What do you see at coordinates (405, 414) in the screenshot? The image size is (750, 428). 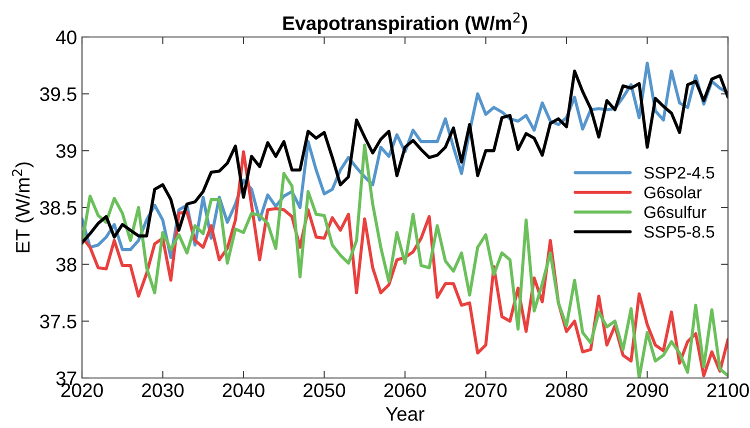 I see `x-axis-title: Year` at bounding box center [405, 414].